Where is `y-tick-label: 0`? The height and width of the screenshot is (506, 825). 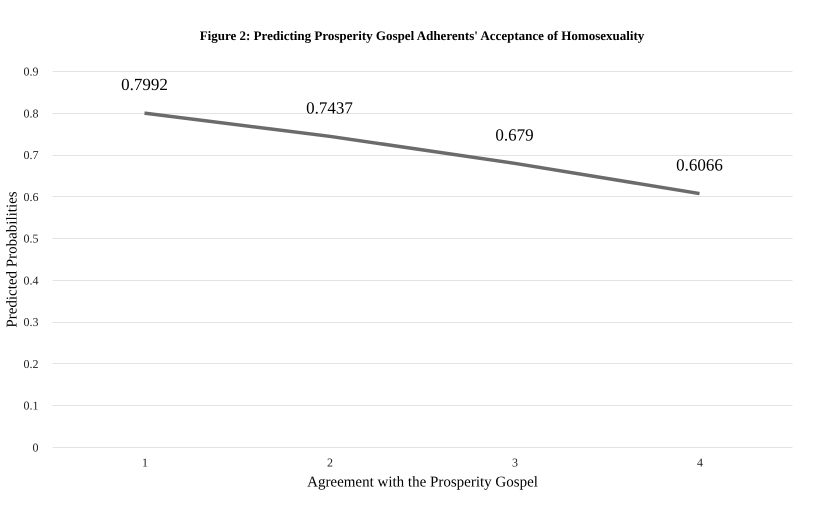
y-tick-label: 0 is located at coordinates (35, 447).